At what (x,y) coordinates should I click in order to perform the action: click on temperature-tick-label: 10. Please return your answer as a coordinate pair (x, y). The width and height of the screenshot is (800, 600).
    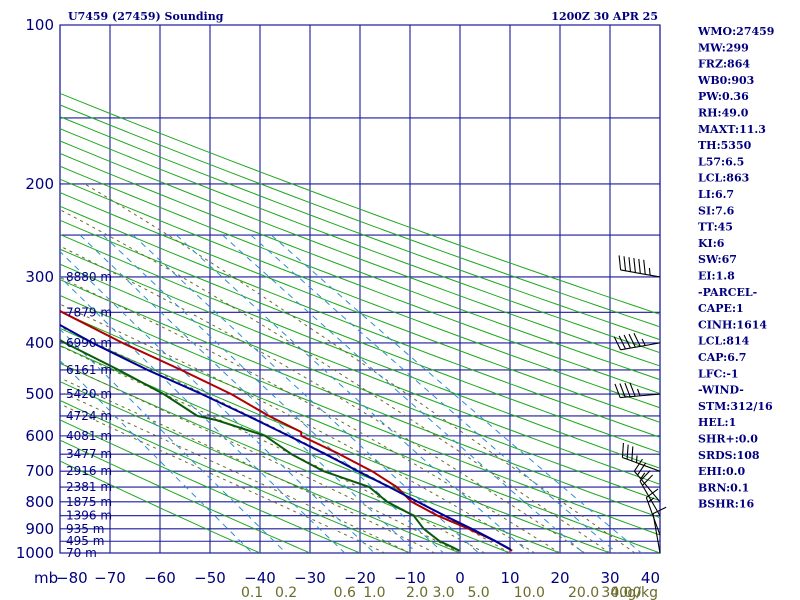
    Looking at the image, I should click on (509, 578).